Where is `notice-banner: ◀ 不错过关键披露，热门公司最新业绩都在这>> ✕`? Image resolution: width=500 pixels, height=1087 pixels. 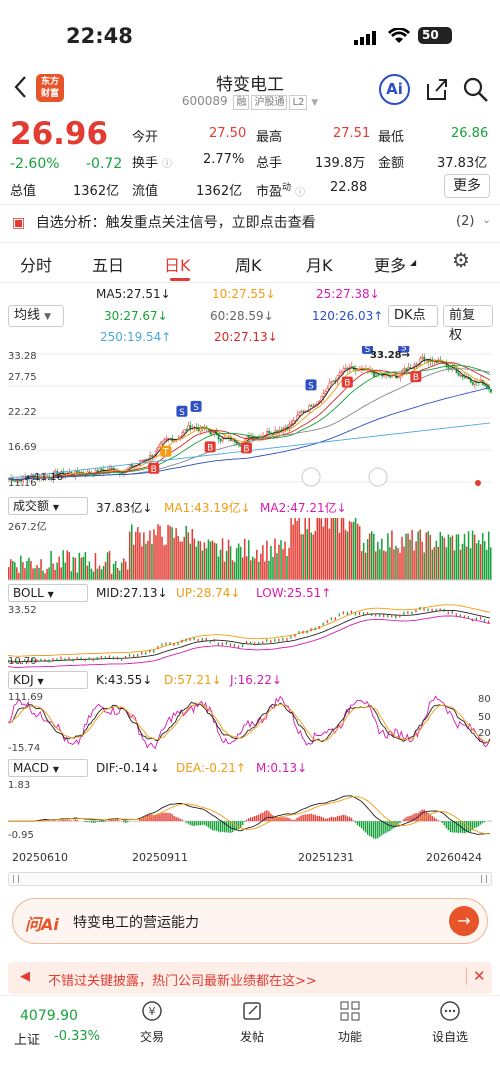
notice-banner: ◀ 不错过关键披露，热门公司最新业绩都在这>> ✕ is located at coordinates (250, 978).